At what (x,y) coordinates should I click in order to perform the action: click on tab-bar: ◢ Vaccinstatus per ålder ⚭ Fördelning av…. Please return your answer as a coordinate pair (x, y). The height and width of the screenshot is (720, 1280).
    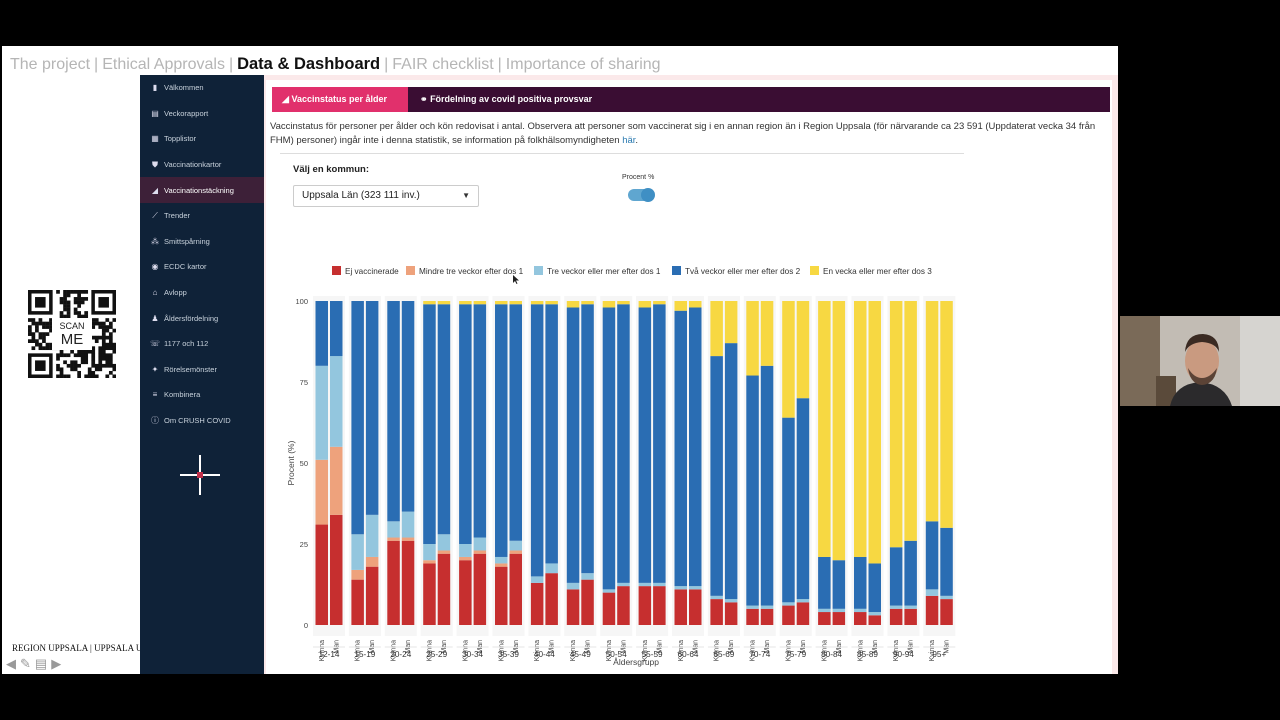
    Looking at the image, I should click on (691, 99).